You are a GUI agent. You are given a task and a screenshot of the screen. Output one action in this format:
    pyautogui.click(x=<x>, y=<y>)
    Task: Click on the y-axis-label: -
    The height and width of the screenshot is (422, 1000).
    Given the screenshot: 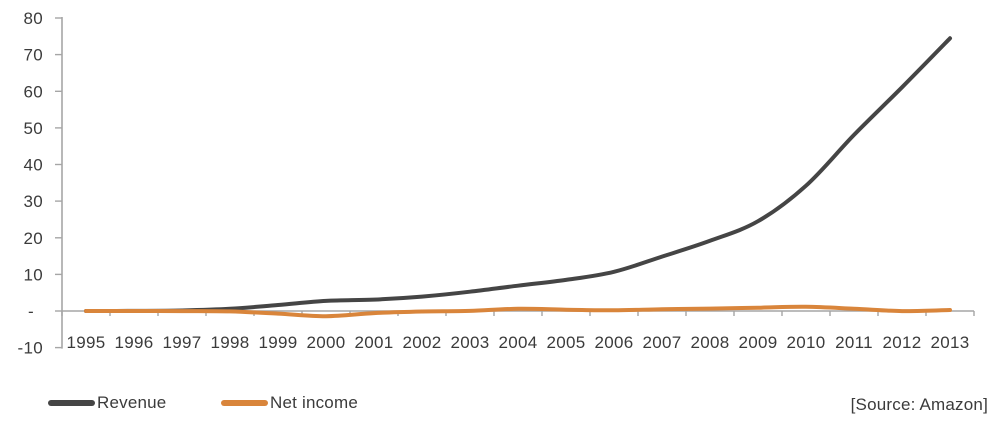 What is the action you would take?
    pyautogui.click(x=31, y=311)
    